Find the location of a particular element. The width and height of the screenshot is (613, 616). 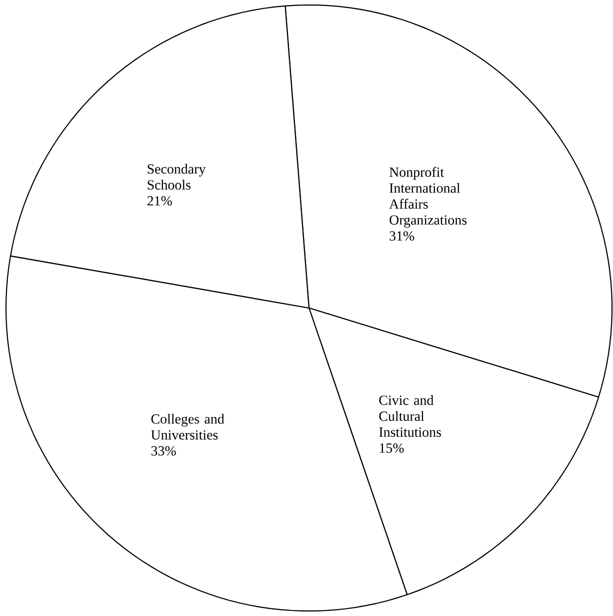

slice-label: Secondary Schools is located at coordinates (177, 177).